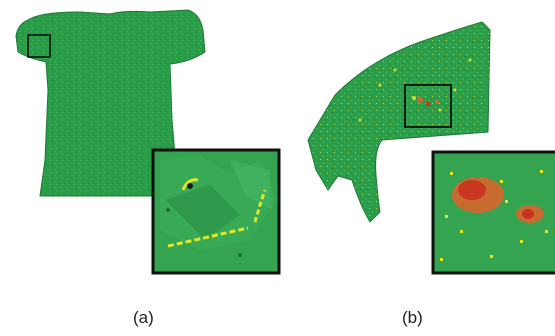 This screenshot has width=555, height=336. What do you see at coordinates (428, 106) in the screenshot?
I see `panel-b-zoom-marker` at bounding box center [428, 106].